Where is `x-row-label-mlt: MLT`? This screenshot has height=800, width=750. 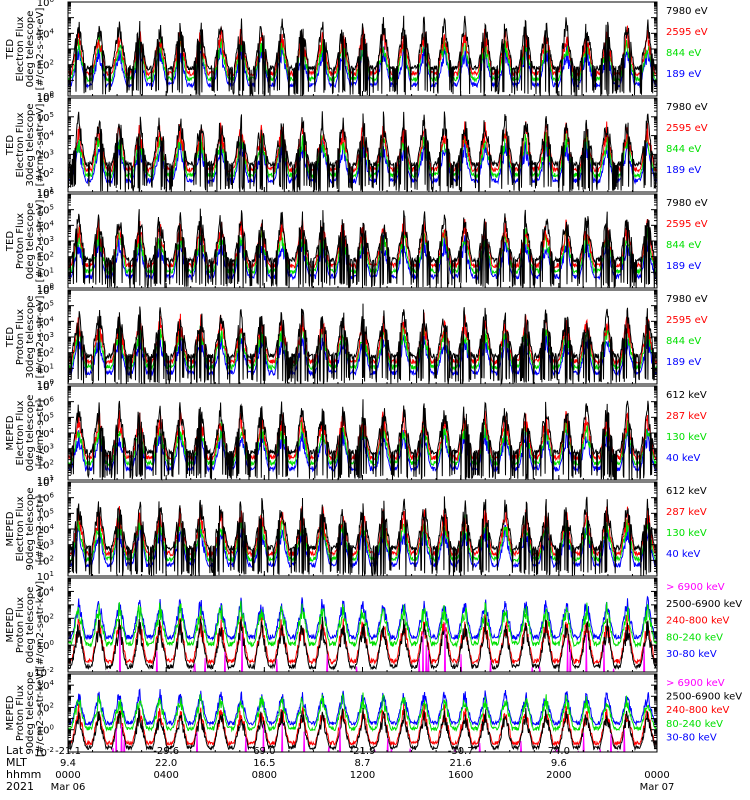 x-row-label-mlt: MLT is located at coordinates (16, 762).